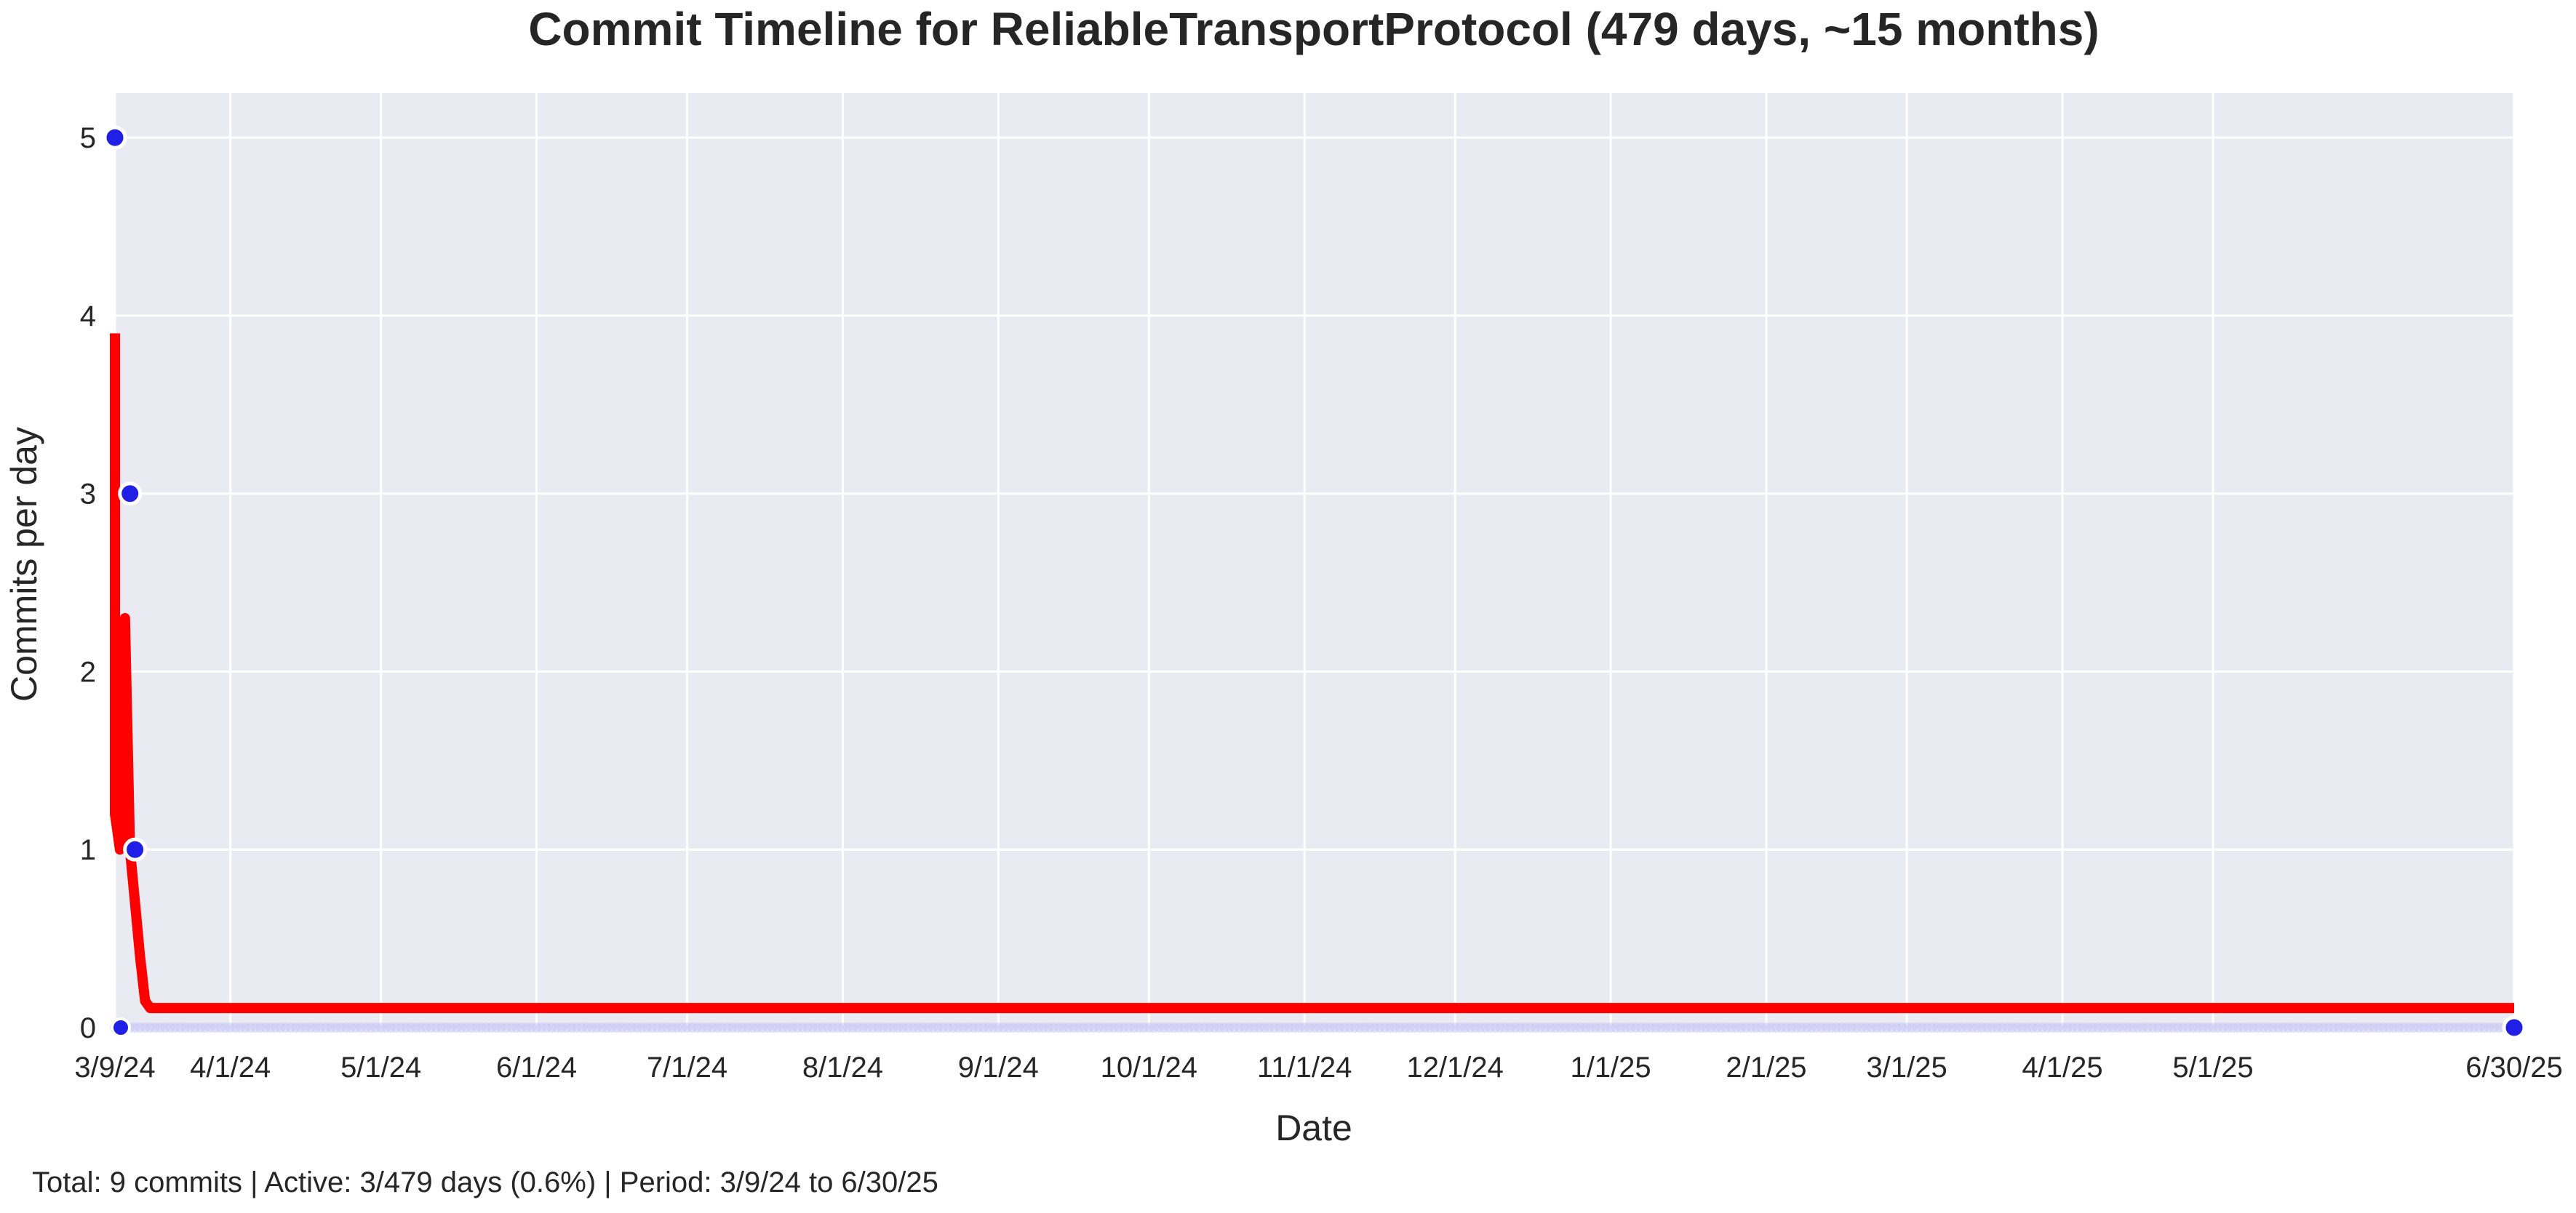  Describe the element at coordinates (2513, 1068) in the screenshot. I see `x-tick-label-15: 6/30/25` at that location.